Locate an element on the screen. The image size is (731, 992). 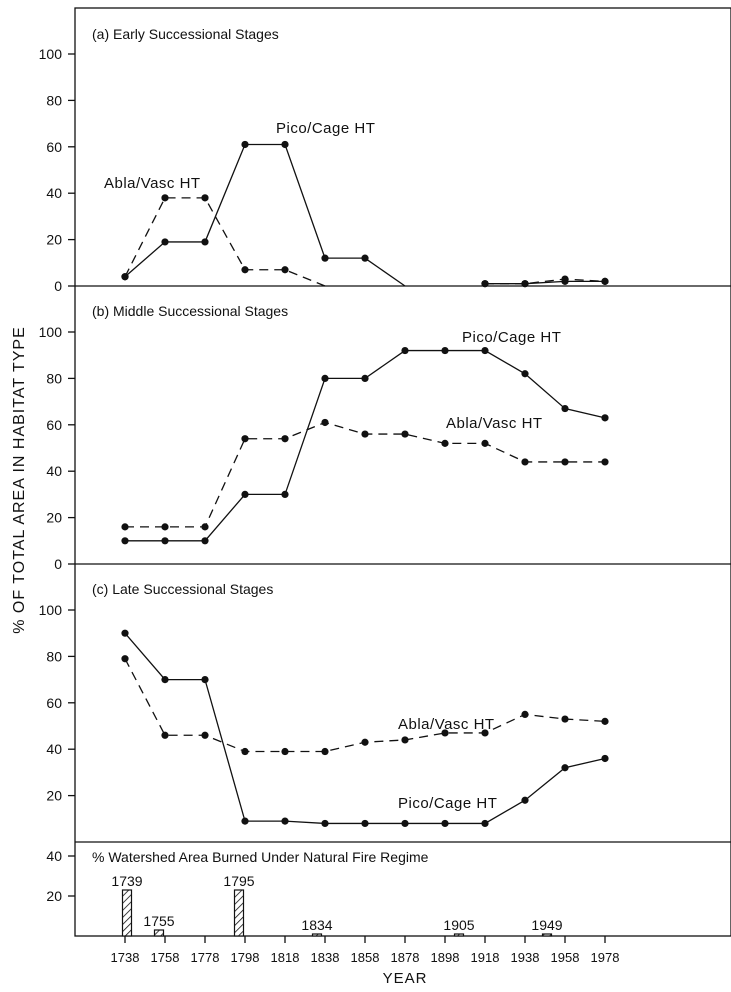
x-tick-label: 1938 is located at coordinates (525, 957).